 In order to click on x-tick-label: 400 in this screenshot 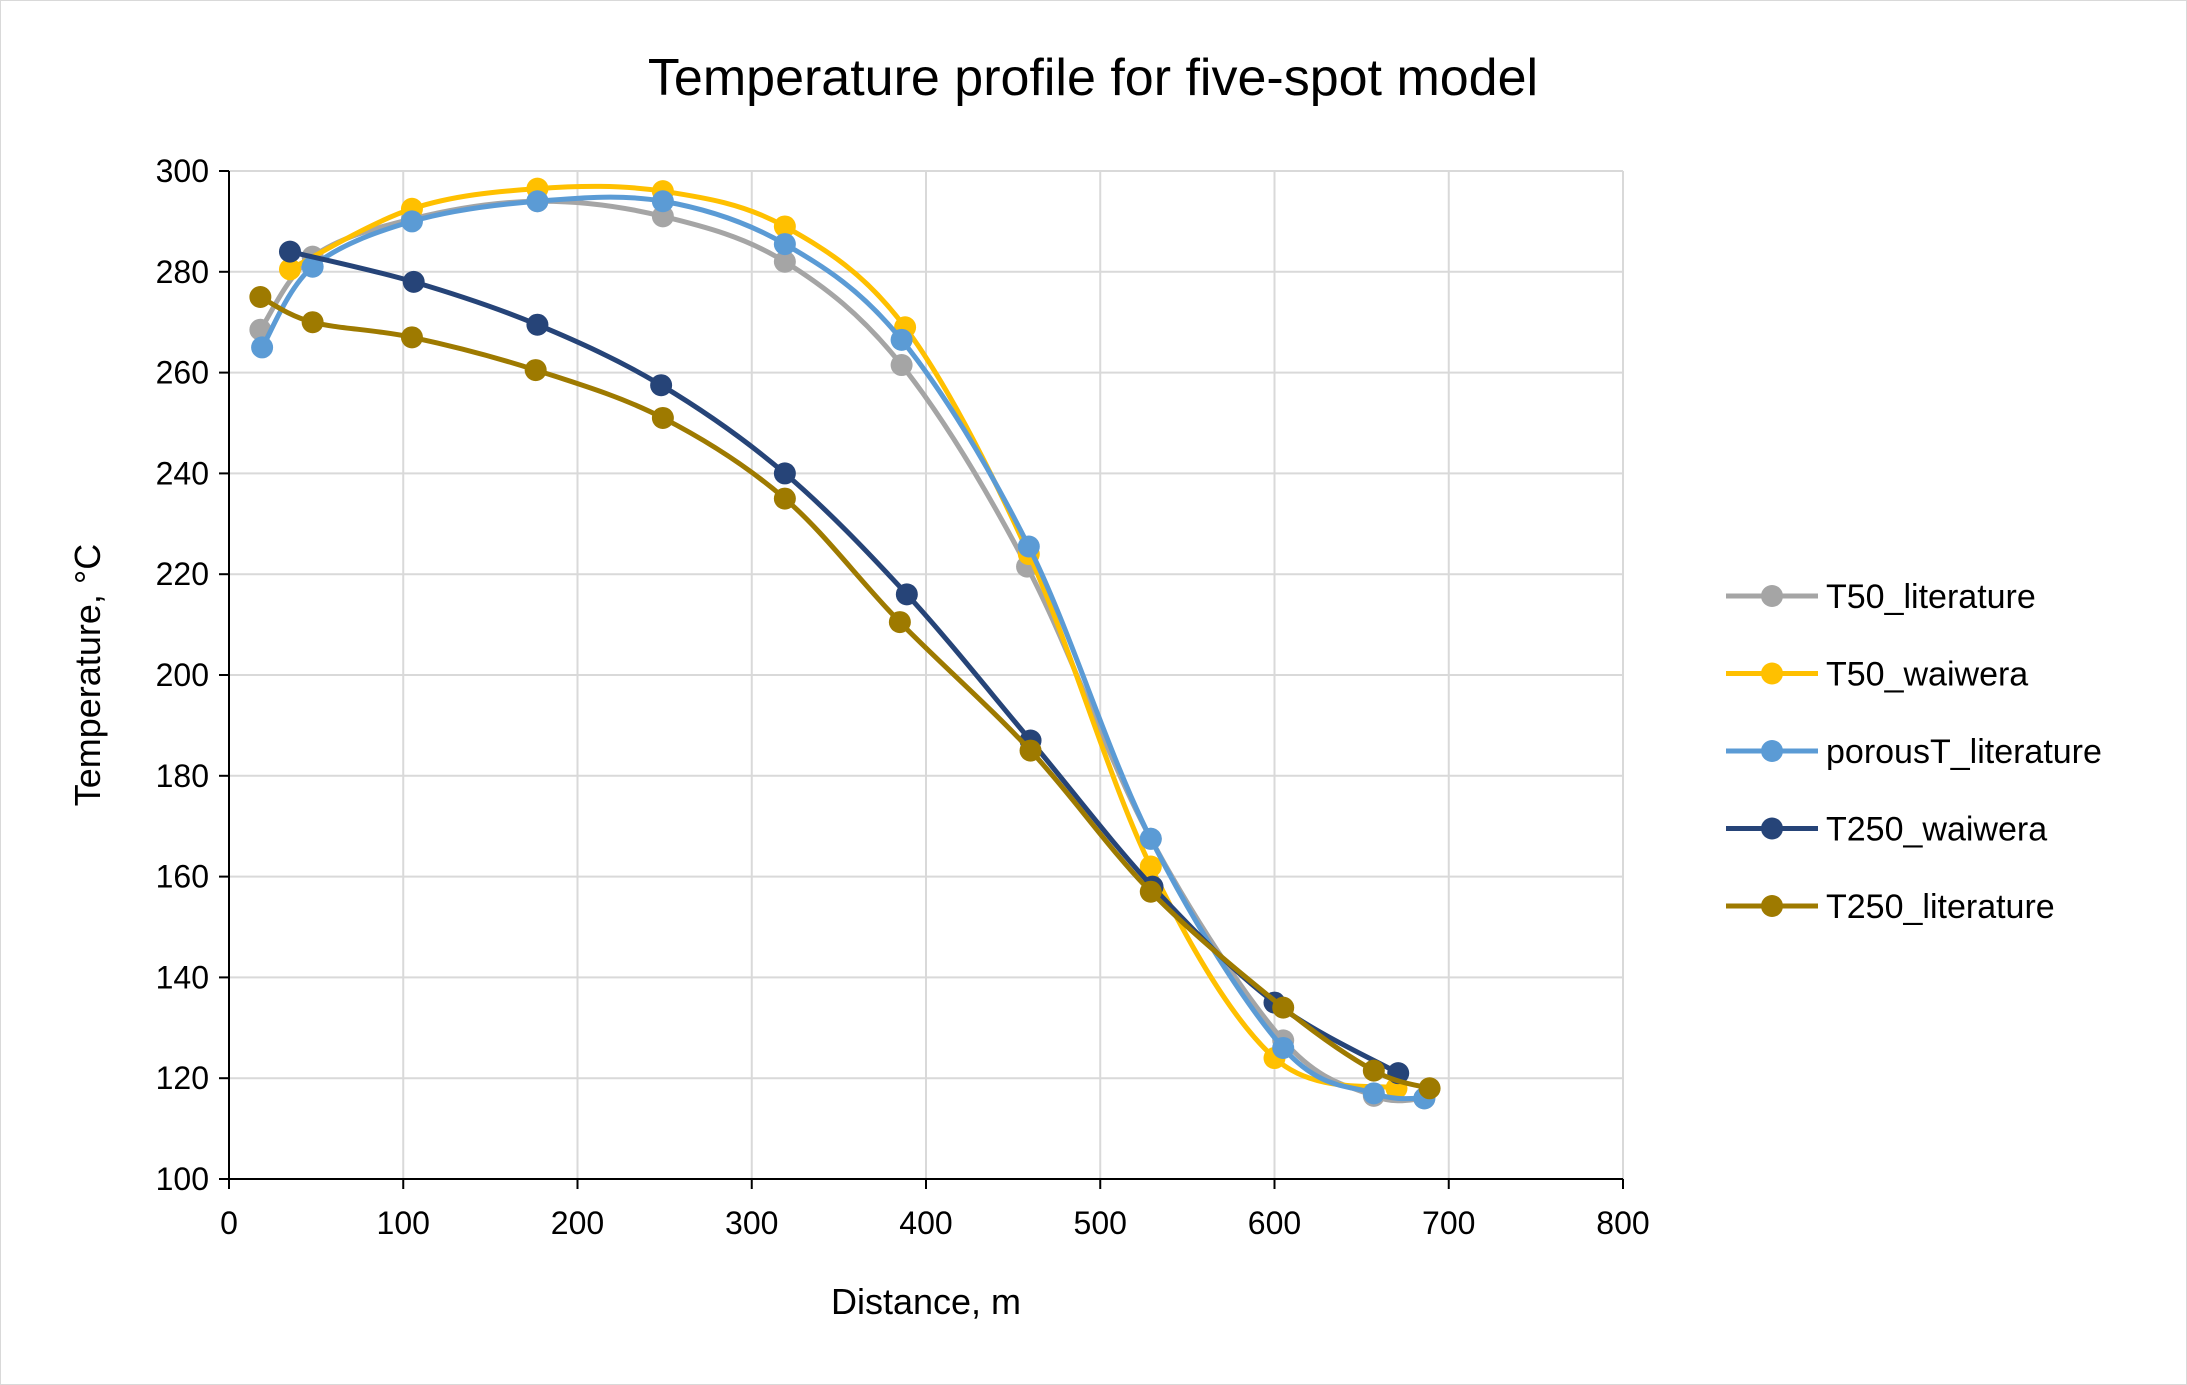, I will do `click(925, 1223)`.